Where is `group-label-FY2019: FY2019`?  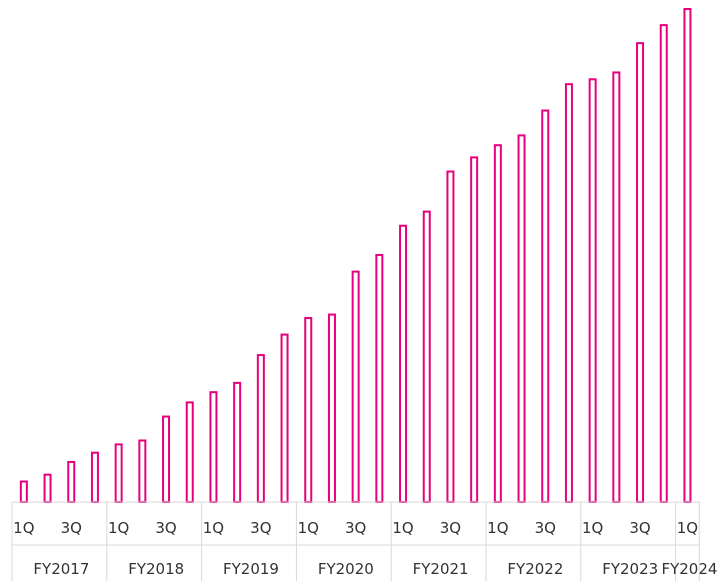
group-label-FY2019: FY2019 is located at coordinates (251, 569).